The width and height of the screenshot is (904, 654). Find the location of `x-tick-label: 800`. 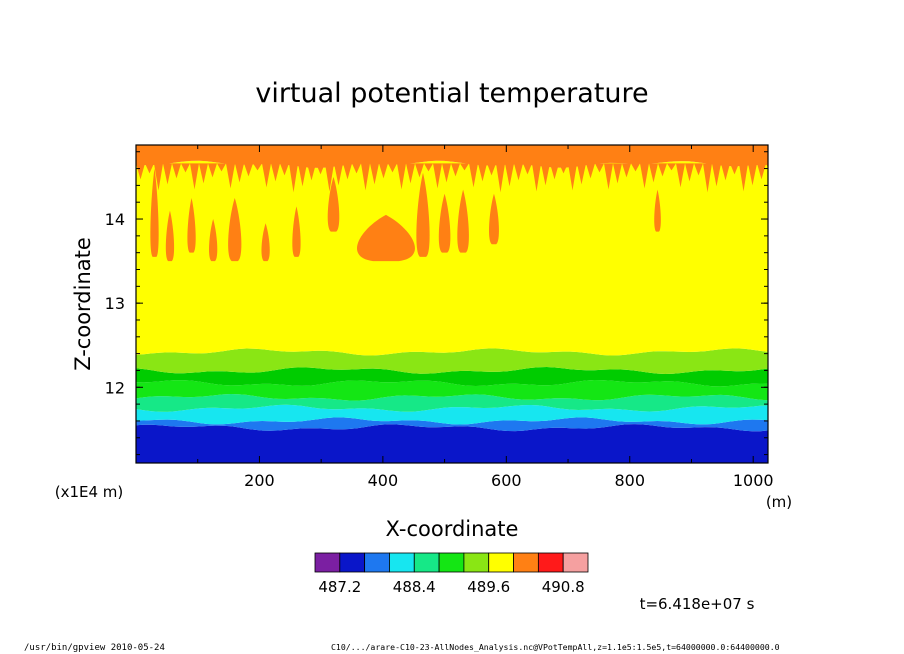

x-tick-label: 800 is located at coordinates (629, 480).